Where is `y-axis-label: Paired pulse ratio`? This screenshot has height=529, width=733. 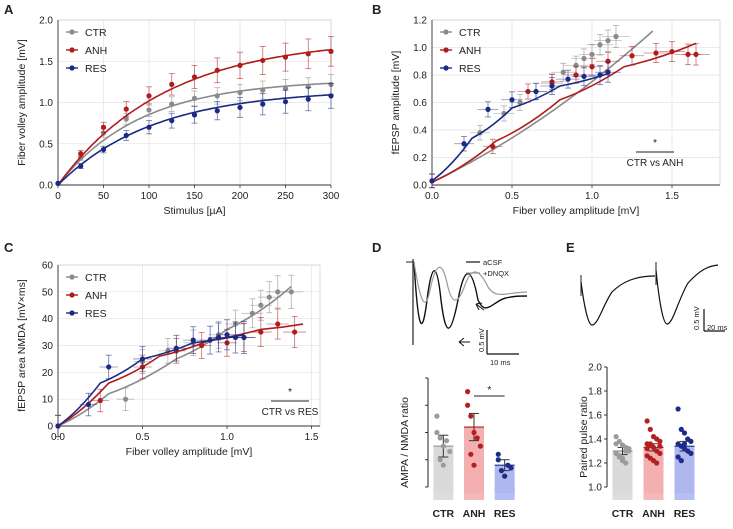
y-axis-label: Paired pulse ratio is located at coordinates (584, 437).